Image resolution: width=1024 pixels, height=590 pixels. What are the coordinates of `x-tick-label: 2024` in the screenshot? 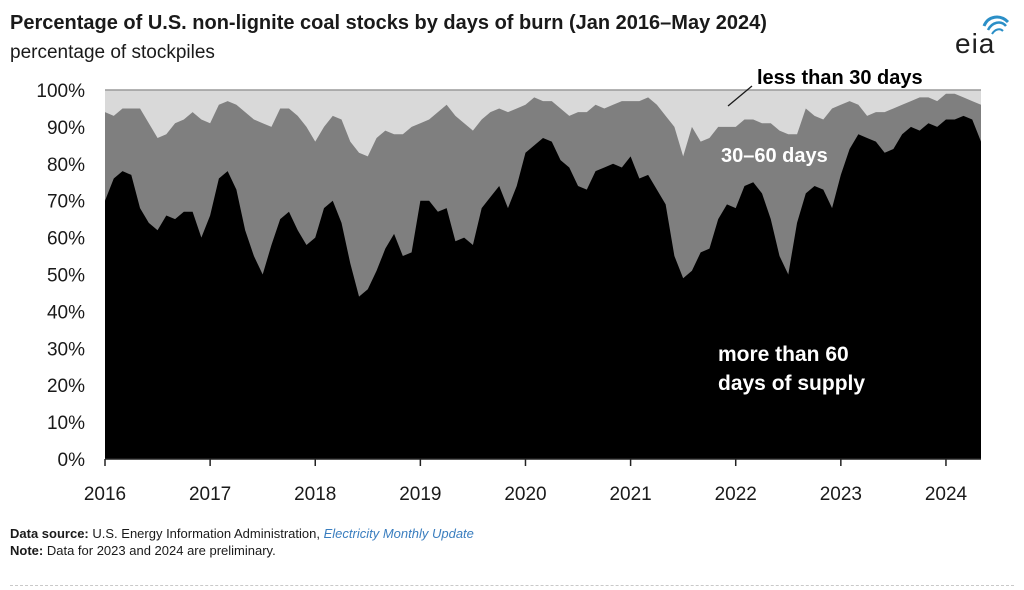 It's located at (946, 494).